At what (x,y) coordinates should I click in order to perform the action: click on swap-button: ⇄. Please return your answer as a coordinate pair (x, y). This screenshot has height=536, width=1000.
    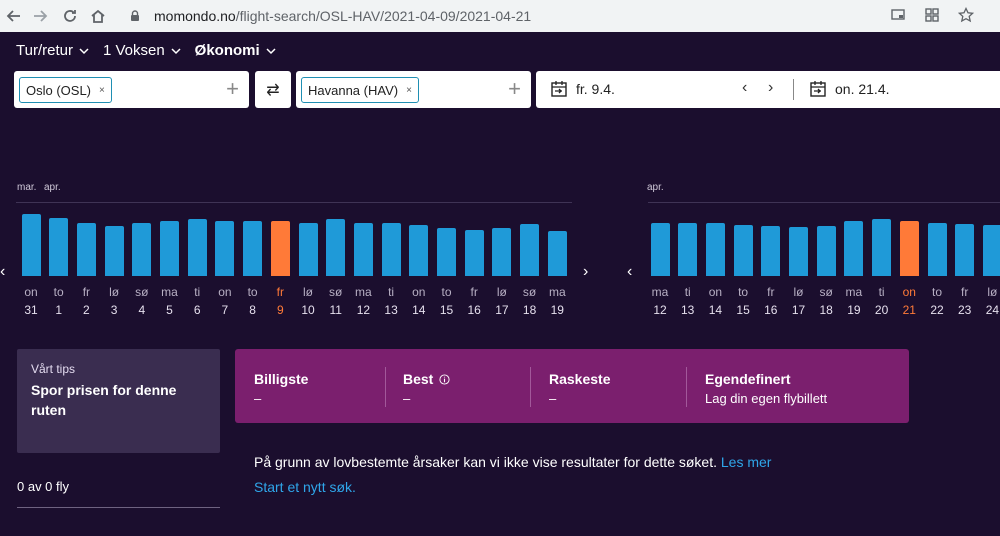
    Looking at the image, I should click on (273, 89).